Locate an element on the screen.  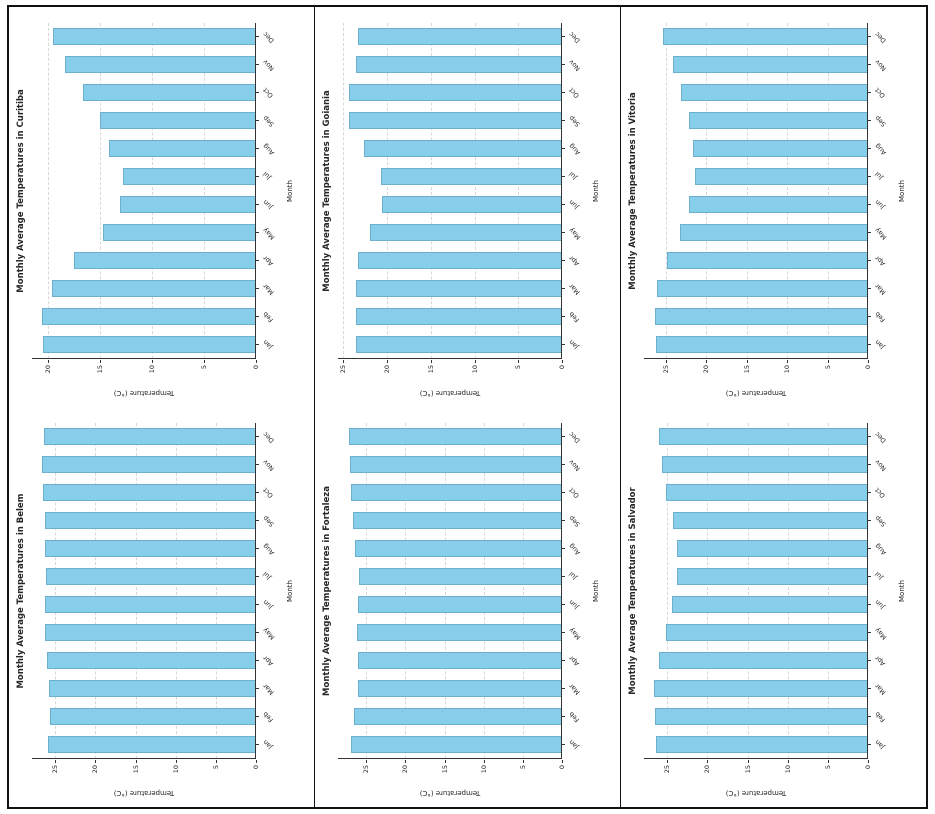
chart-title: Monthly Average Temperatures in Goiania is located at coordinates (327, 191).